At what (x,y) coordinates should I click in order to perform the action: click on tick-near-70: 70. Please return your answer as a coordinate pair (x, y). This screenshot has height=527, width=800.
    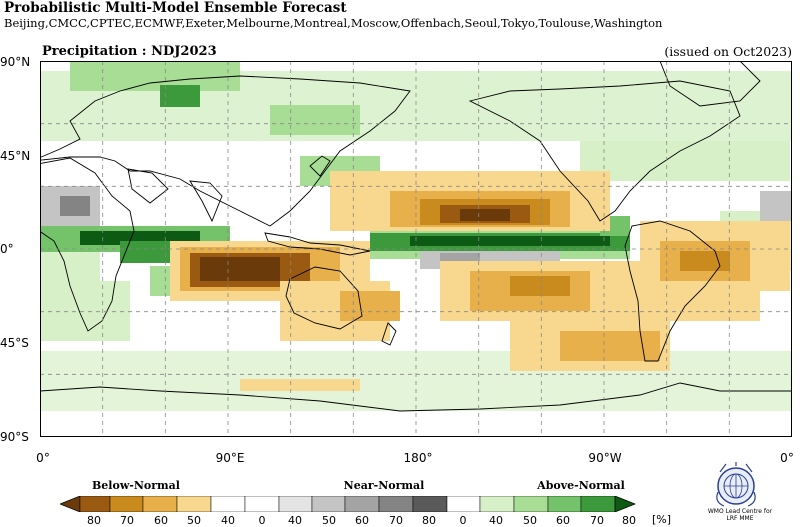
    Looking at the image, I should click on (396, 520).